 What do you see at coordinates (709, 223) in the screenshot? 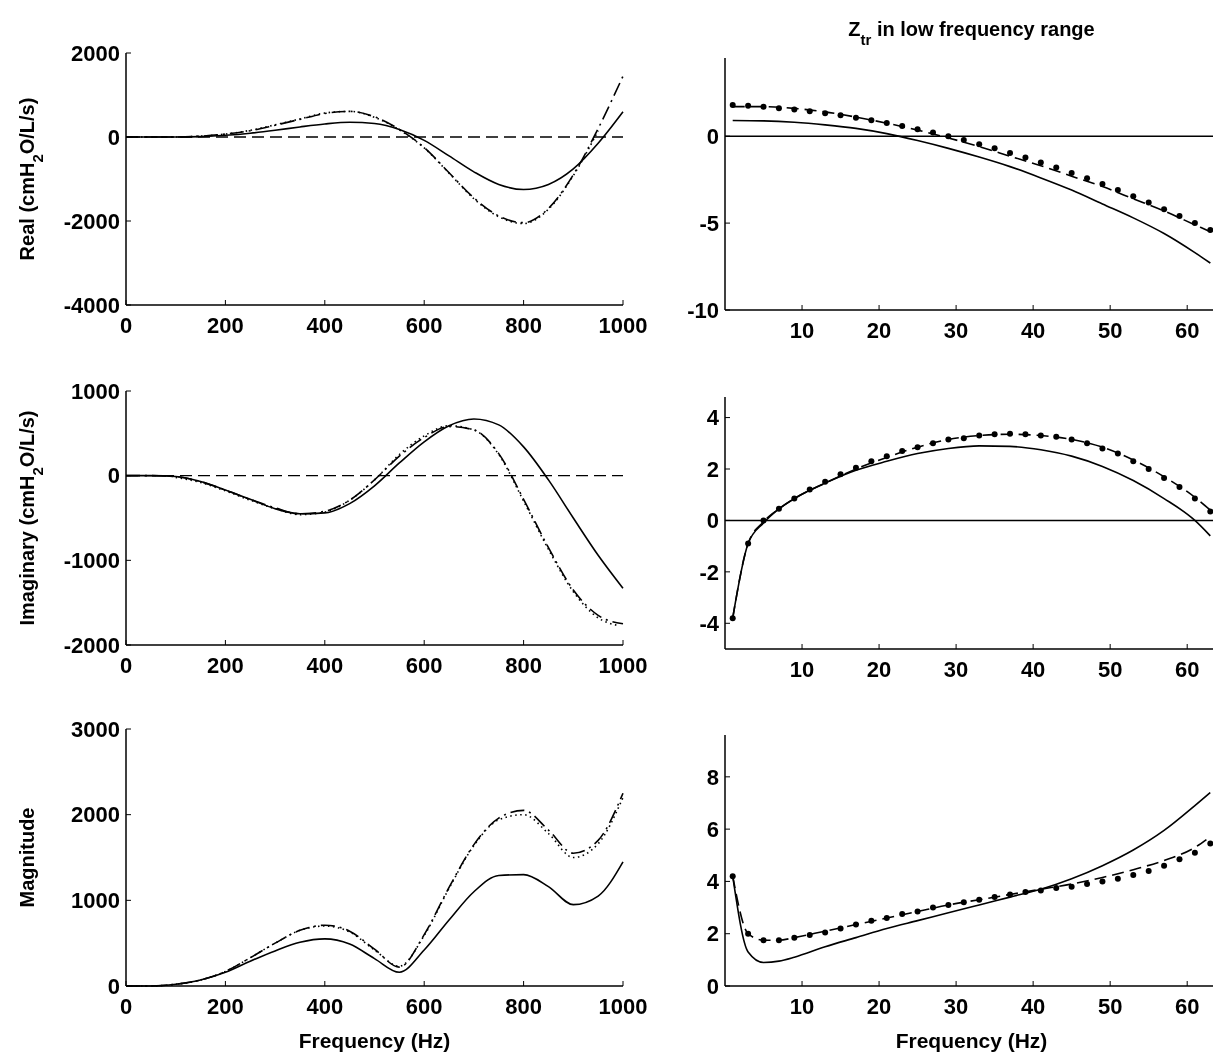
I see `y-tick-label: -5` at bounding box center [709, 223].